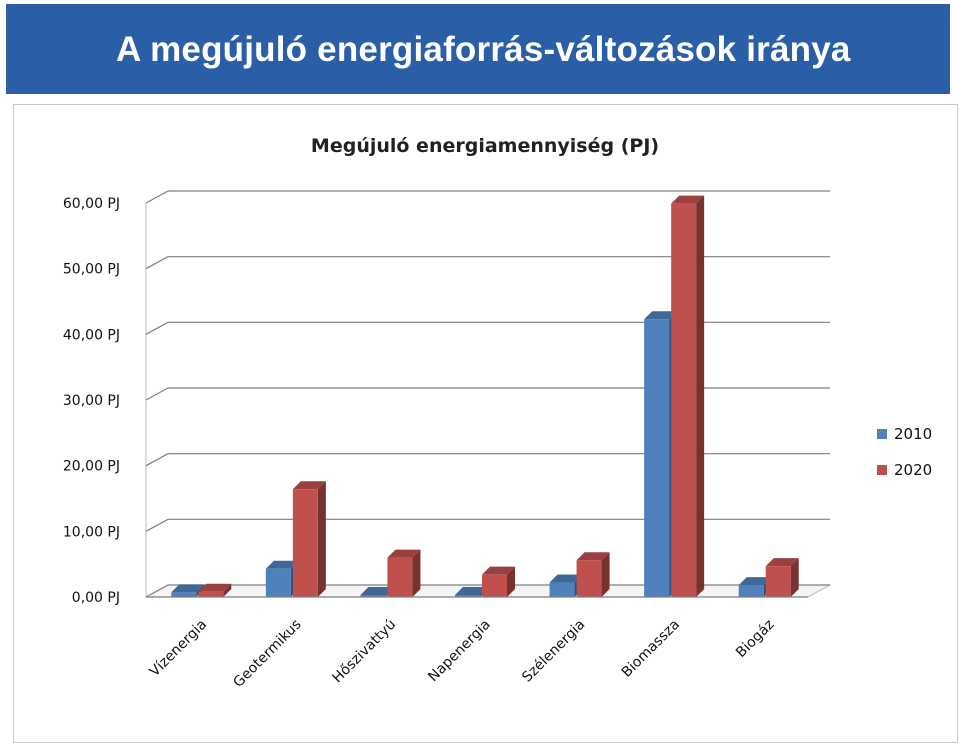 Image resolution: width=960 pixels, height=745 pixels. I want to click on x-tick-label: Biogáz, so click(755, 639).